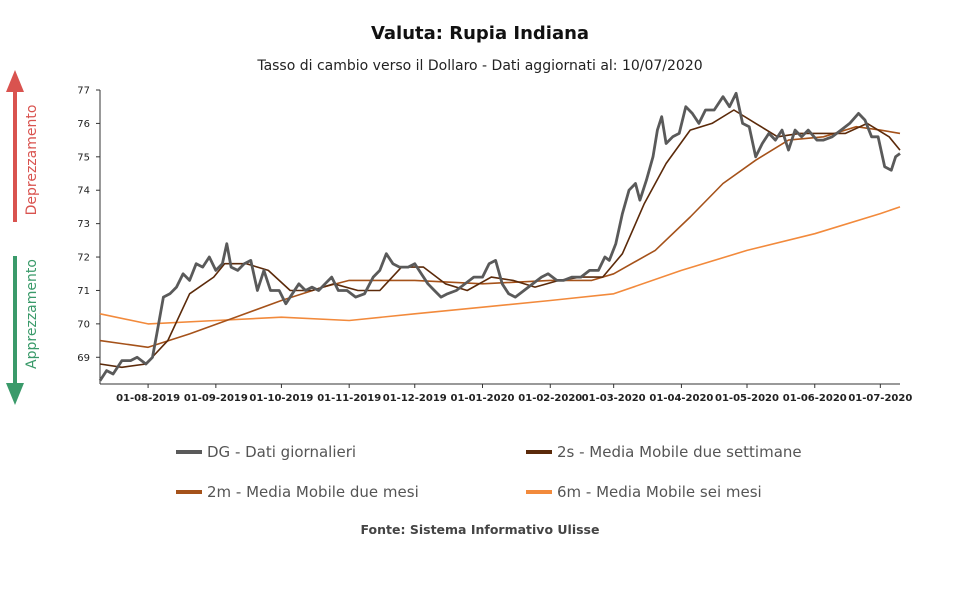 This screenshot has width=960, height=600. What do you see at coordinates (83, 224) in the screenshot?
I see `y-tick-label: 73` at bounding box center [83, 224].